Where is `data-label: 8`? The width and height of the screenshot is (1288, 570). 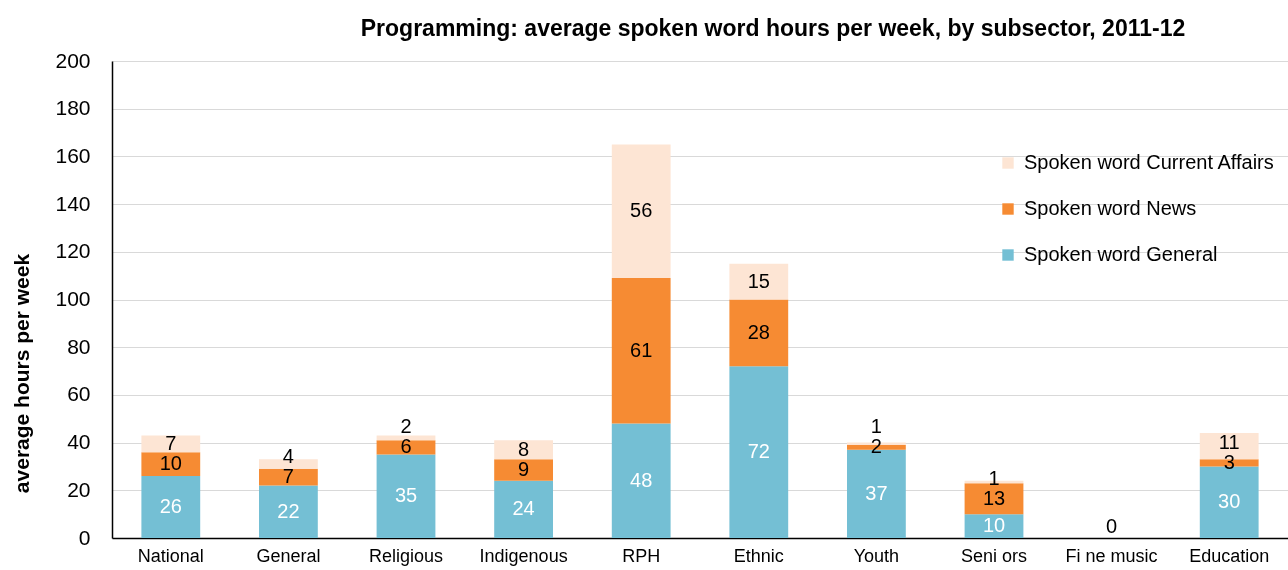
data-label: 8 is located at coordinates (524, 448).